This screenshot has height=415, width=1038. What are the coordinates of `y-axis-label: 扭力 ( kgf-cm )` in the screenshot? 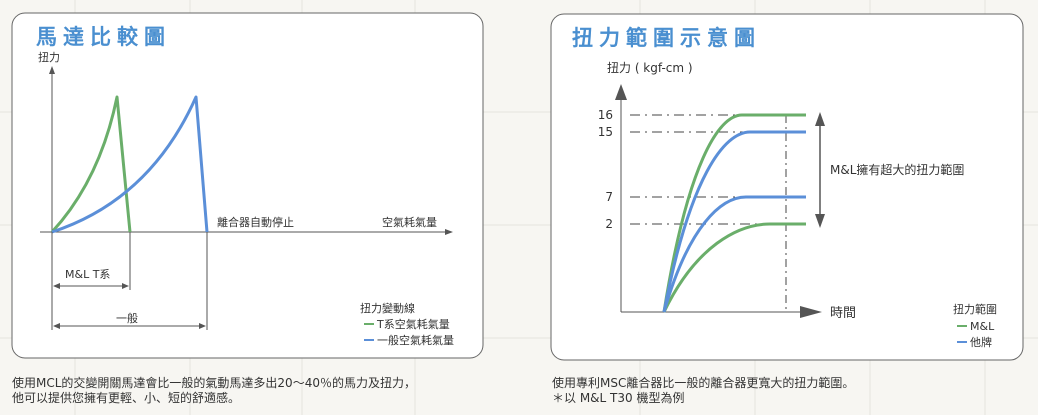 It's located at (650, 68).